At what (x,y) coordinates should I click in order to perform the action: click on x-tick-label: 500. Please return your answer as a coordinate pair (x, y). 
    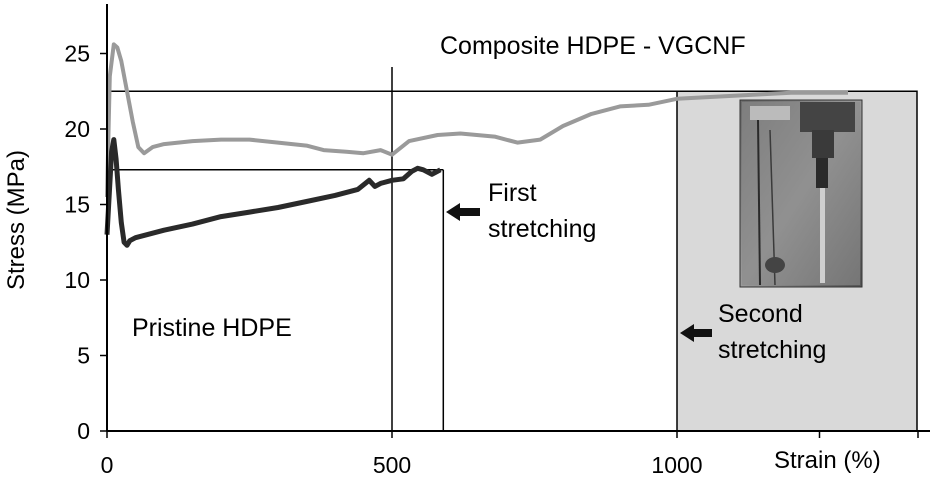
    Looking at the image, I should click on (392, 465).